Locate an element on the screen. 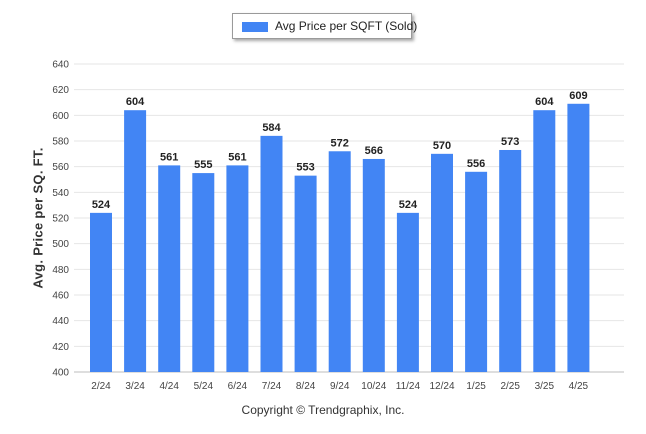 This screenshot has width=646, height=434. data-label: 584 is located at coordinates (271, 128).